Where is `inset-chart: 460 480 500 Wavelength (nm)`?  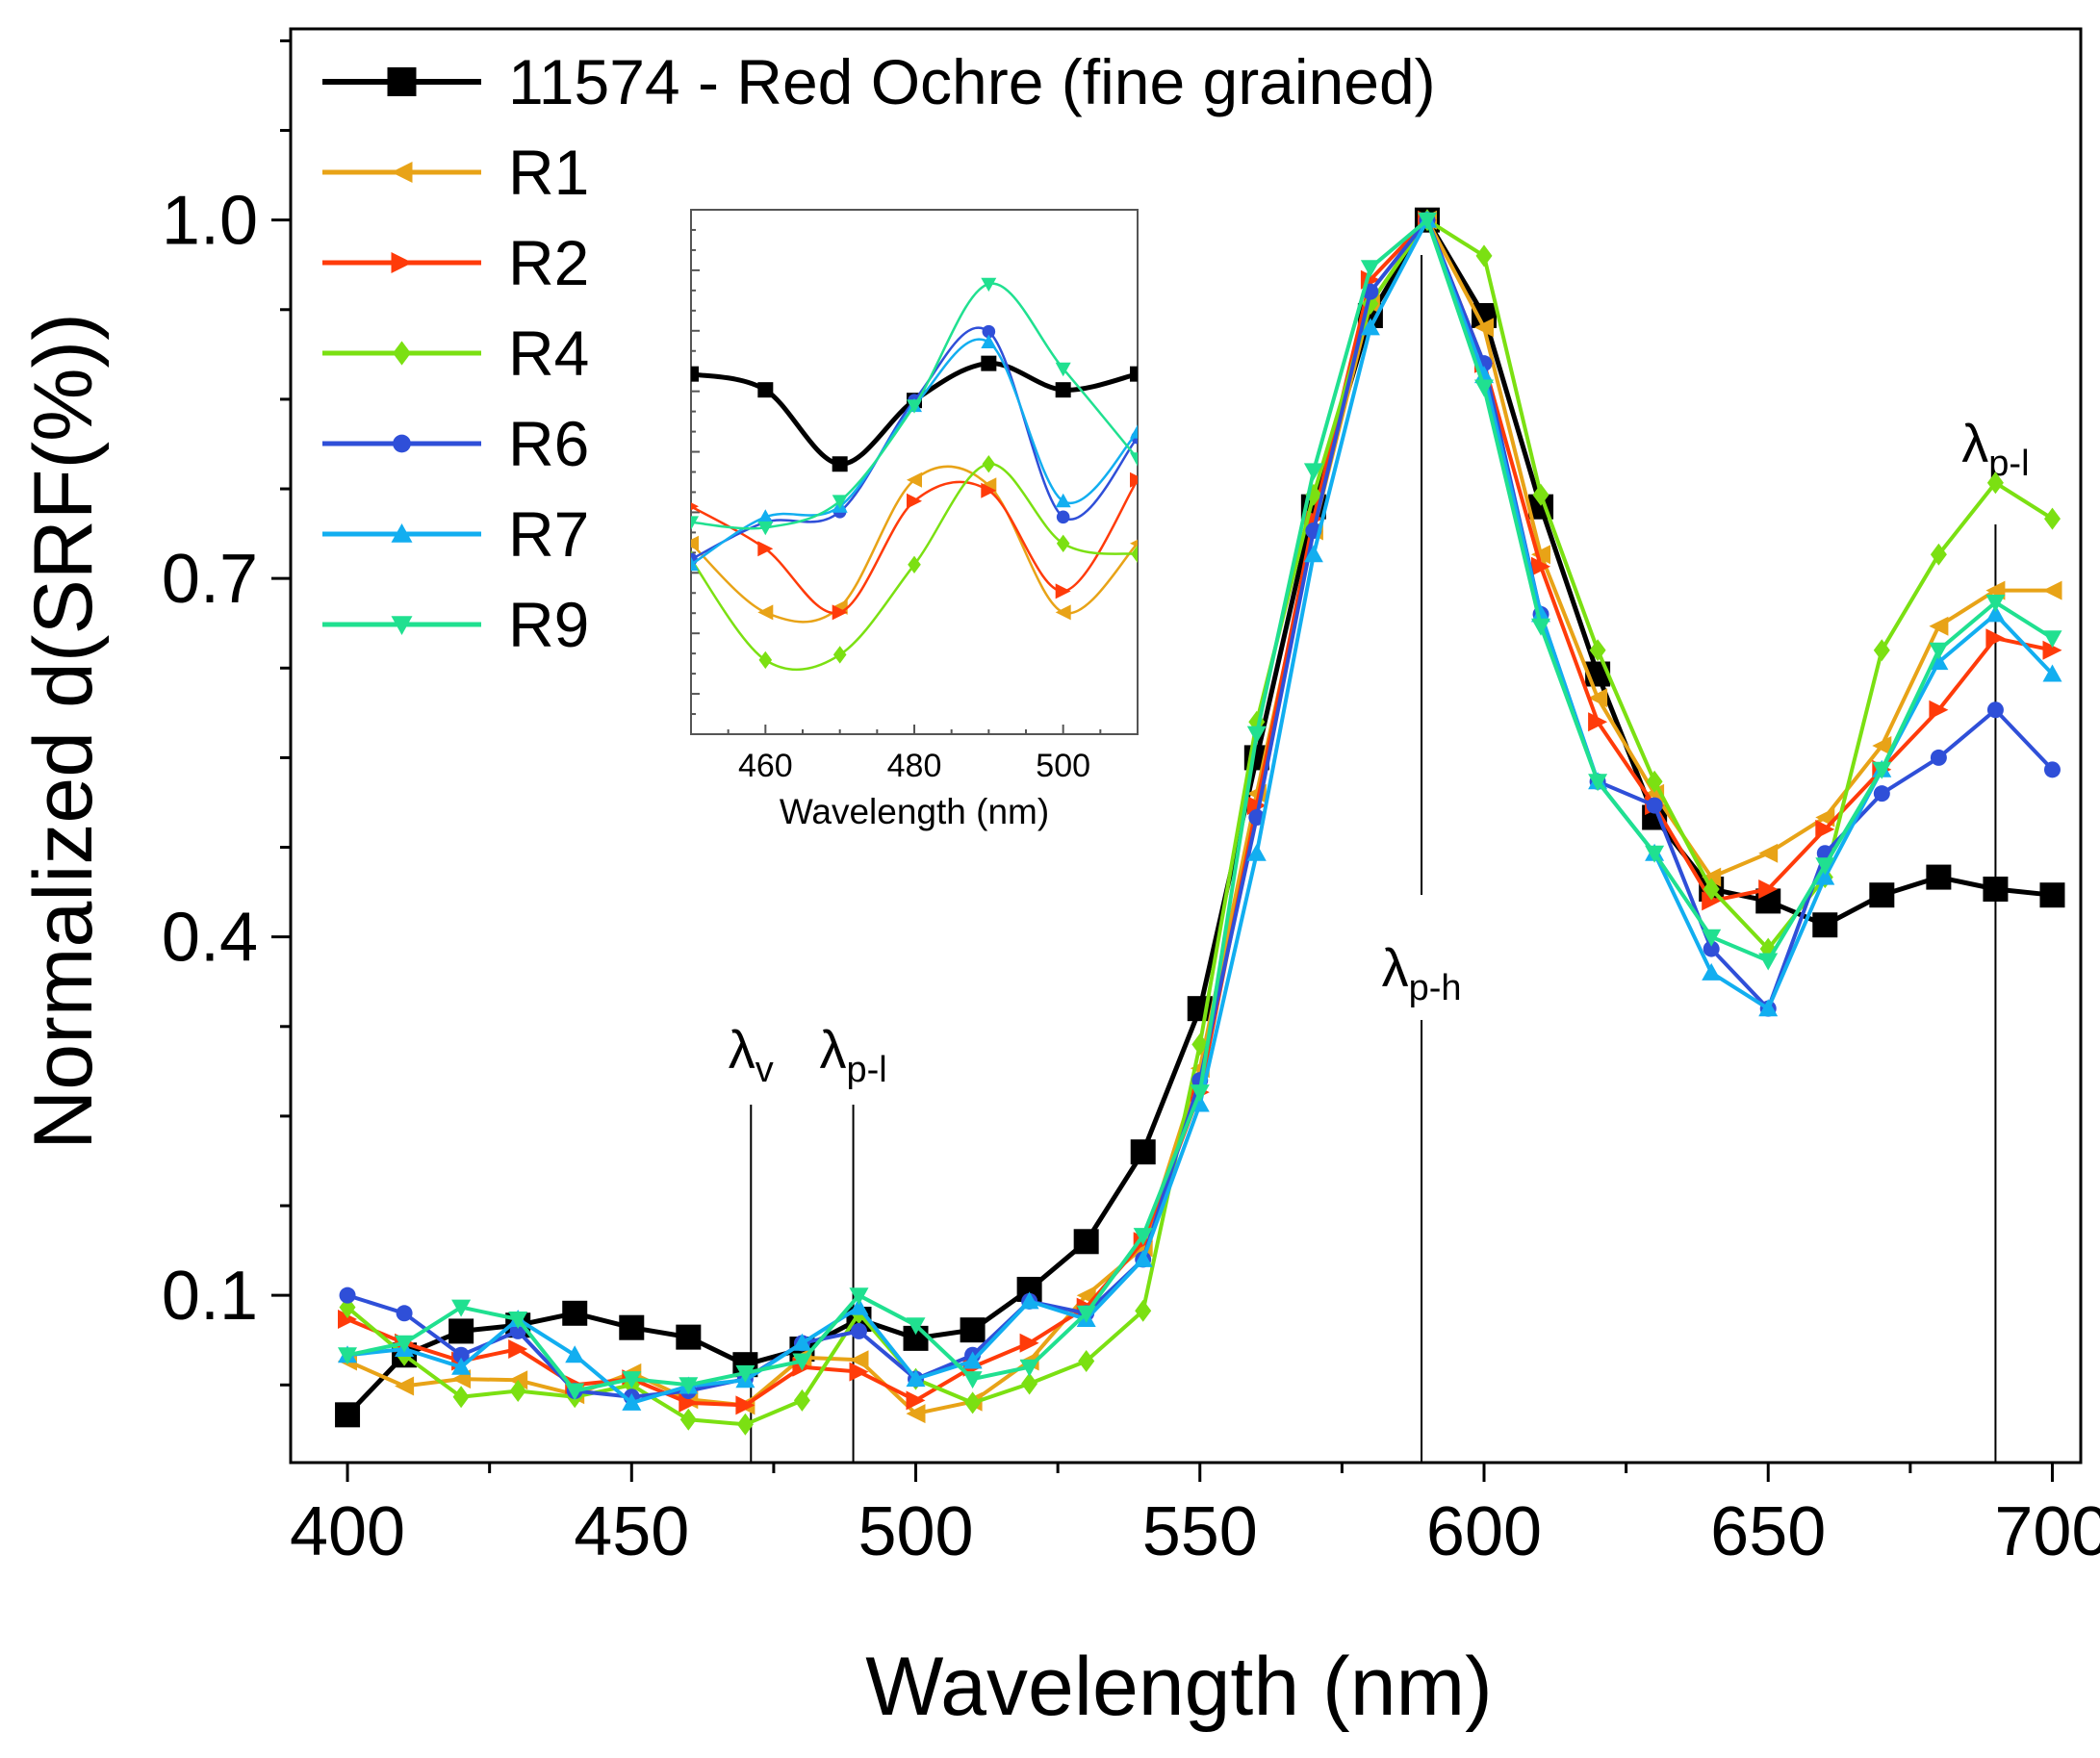 inset-chart: 460 480 500 Wavelength (nm) is located at coordinates (914, 520).